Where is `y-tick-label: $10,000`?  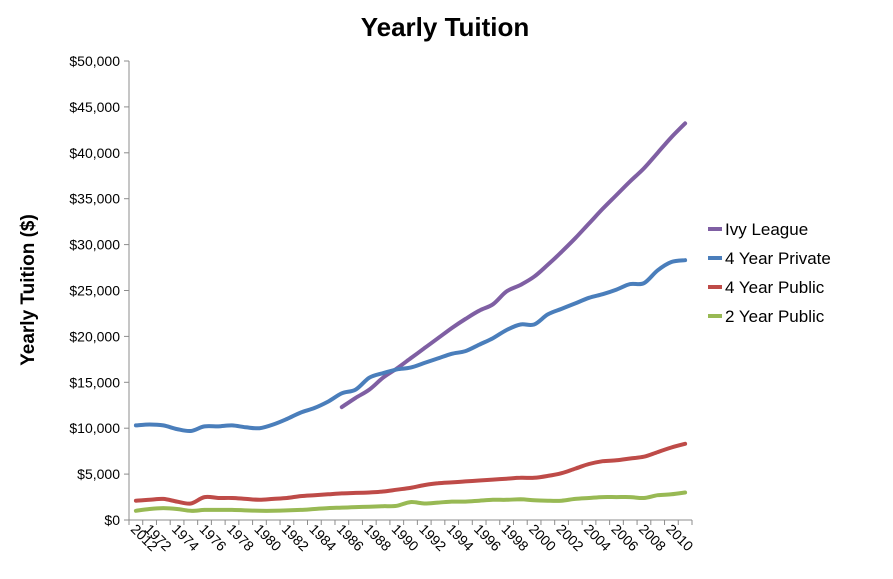 y-tick-label: $10,000 is located at coordinates (94, 428).